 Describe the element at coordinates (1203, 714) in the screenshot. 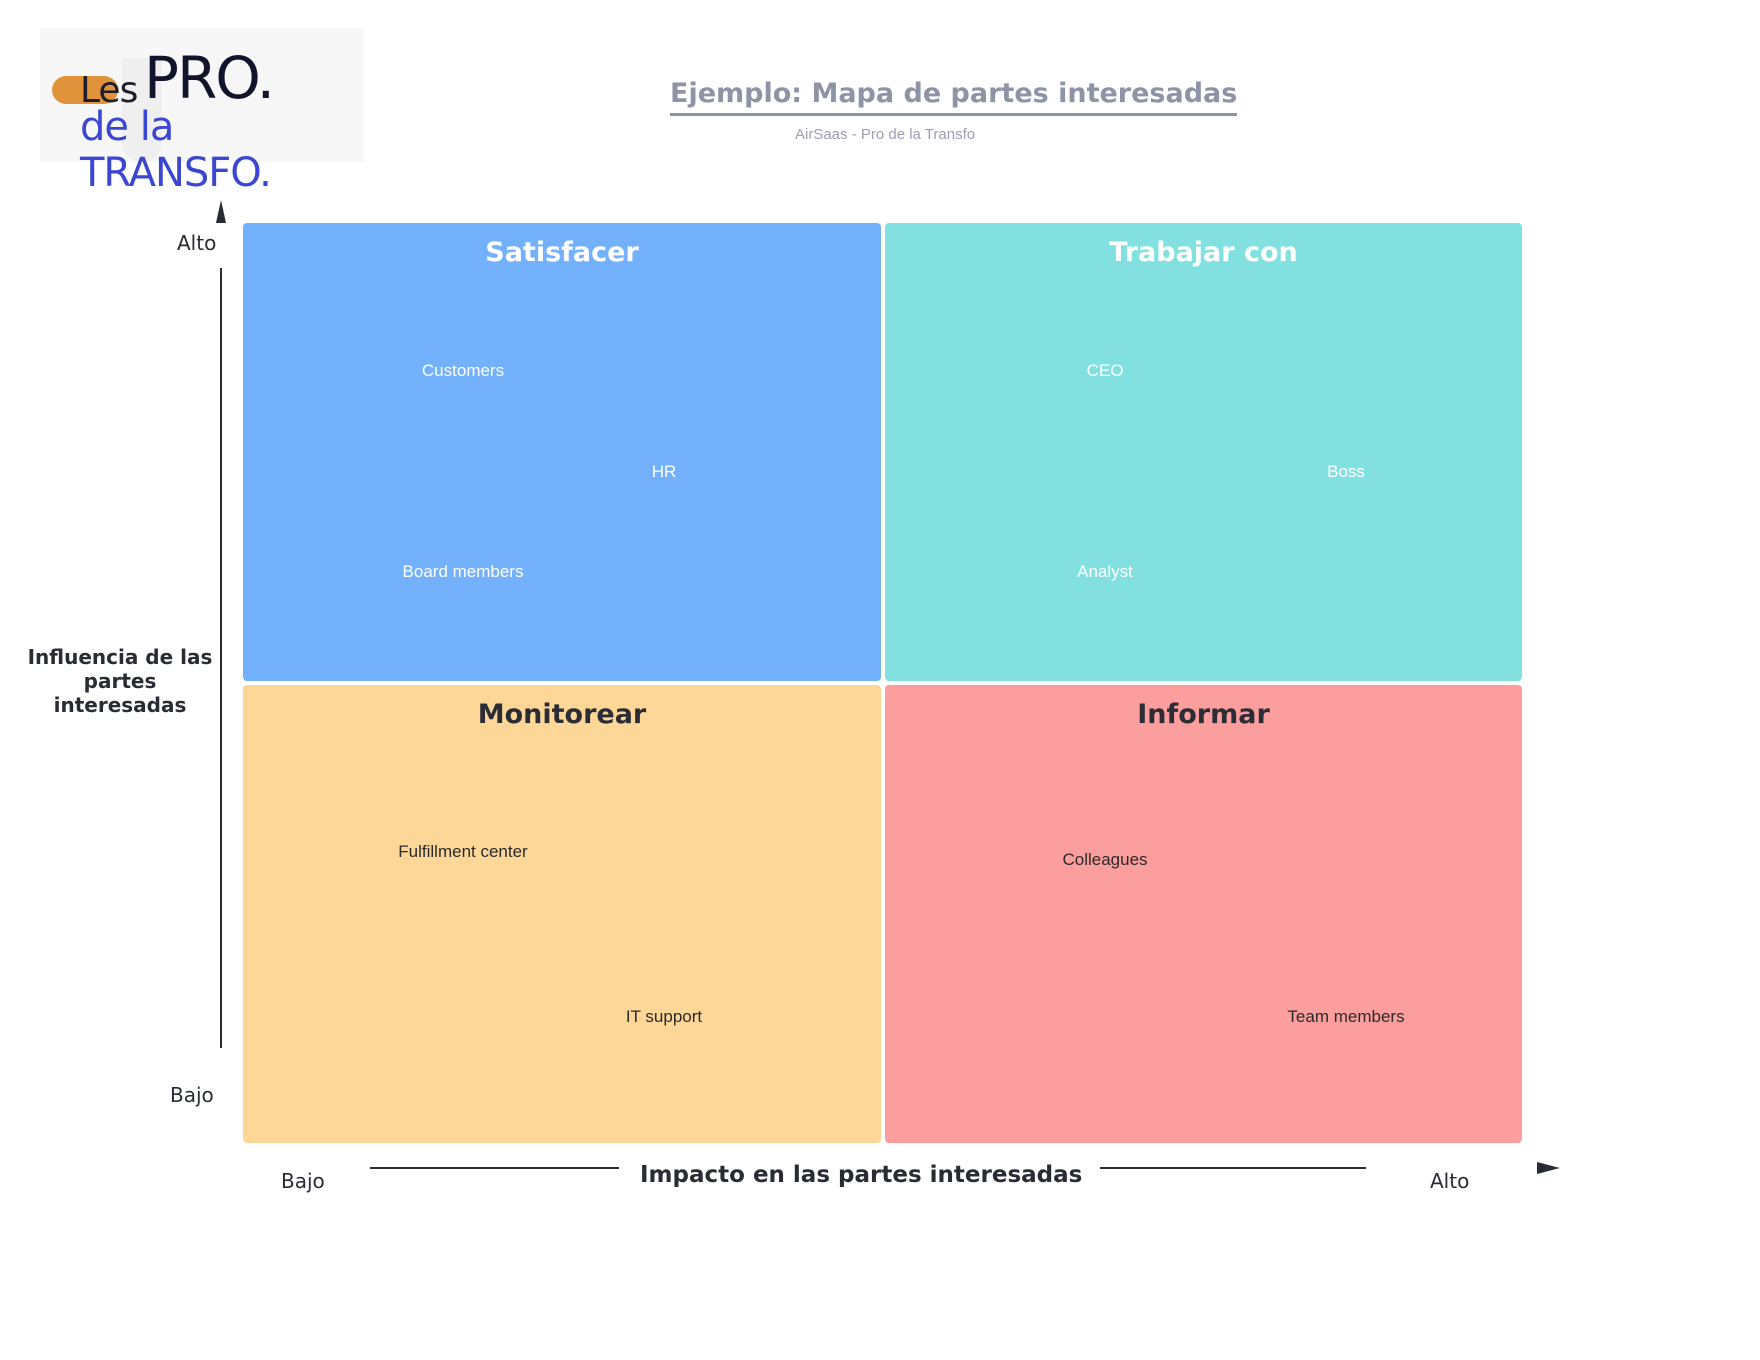

I see `quadrant-title: Informar` at that location.